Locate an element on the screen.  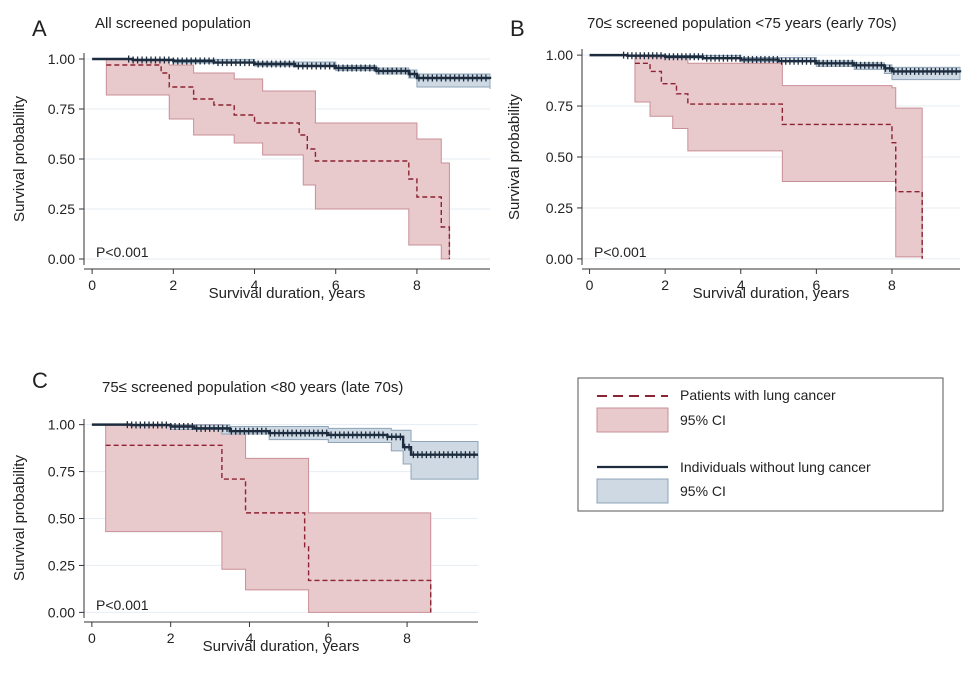
legend-label-noncancer: Individuals without lung cancer is located at coordinates (775, 467).